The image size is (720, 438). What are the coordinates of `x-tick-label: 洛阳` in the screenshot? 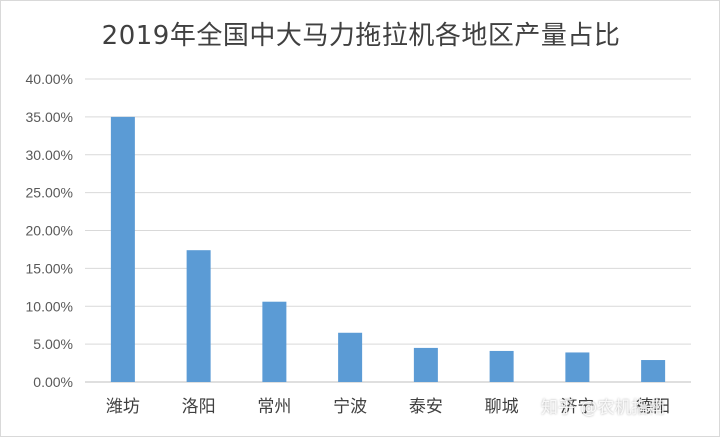 It's located at (199, 407).